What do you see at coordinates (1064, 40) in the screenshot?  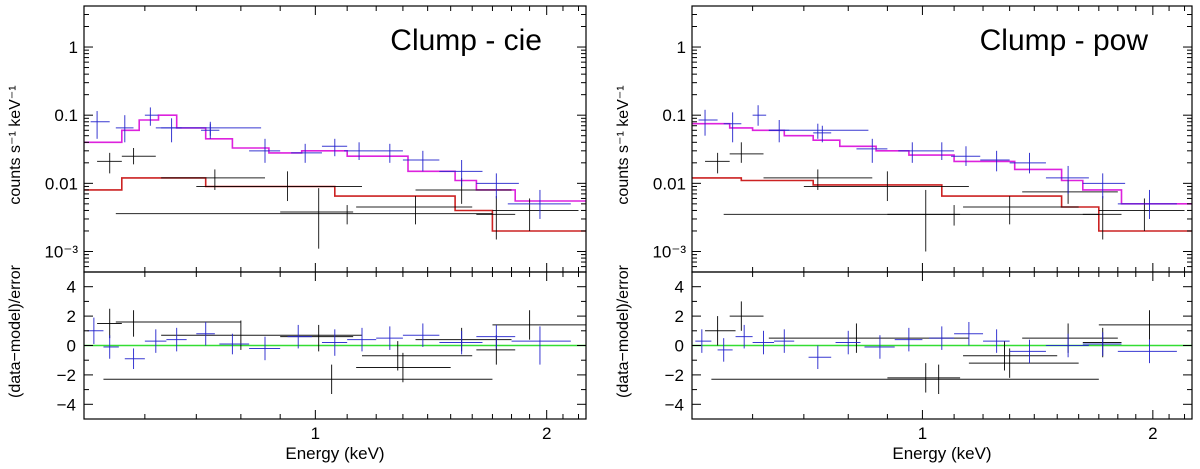 I see `chart-title: Clump - pow` at bounding box center [1064, 40].